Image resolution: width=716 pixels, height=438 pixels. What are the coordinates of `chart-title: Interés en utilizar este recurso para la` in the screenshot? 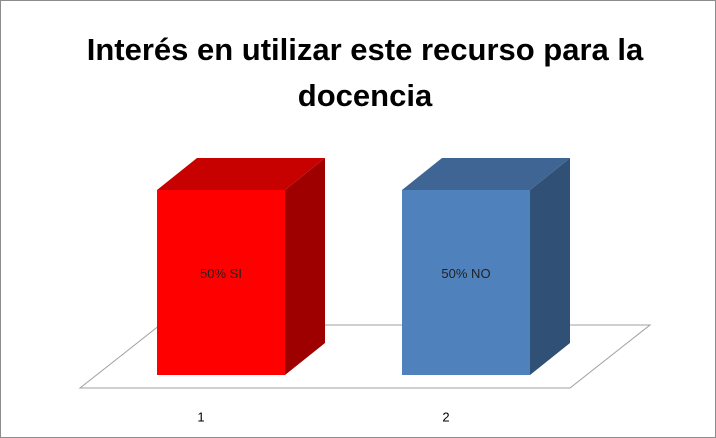 It's located at (365, 49).